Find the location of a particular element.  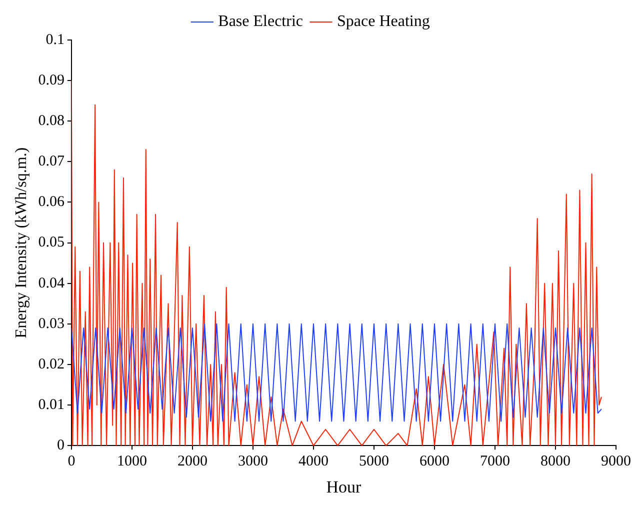

x-tick-label: 2000 is located at coordinates (192, 462).